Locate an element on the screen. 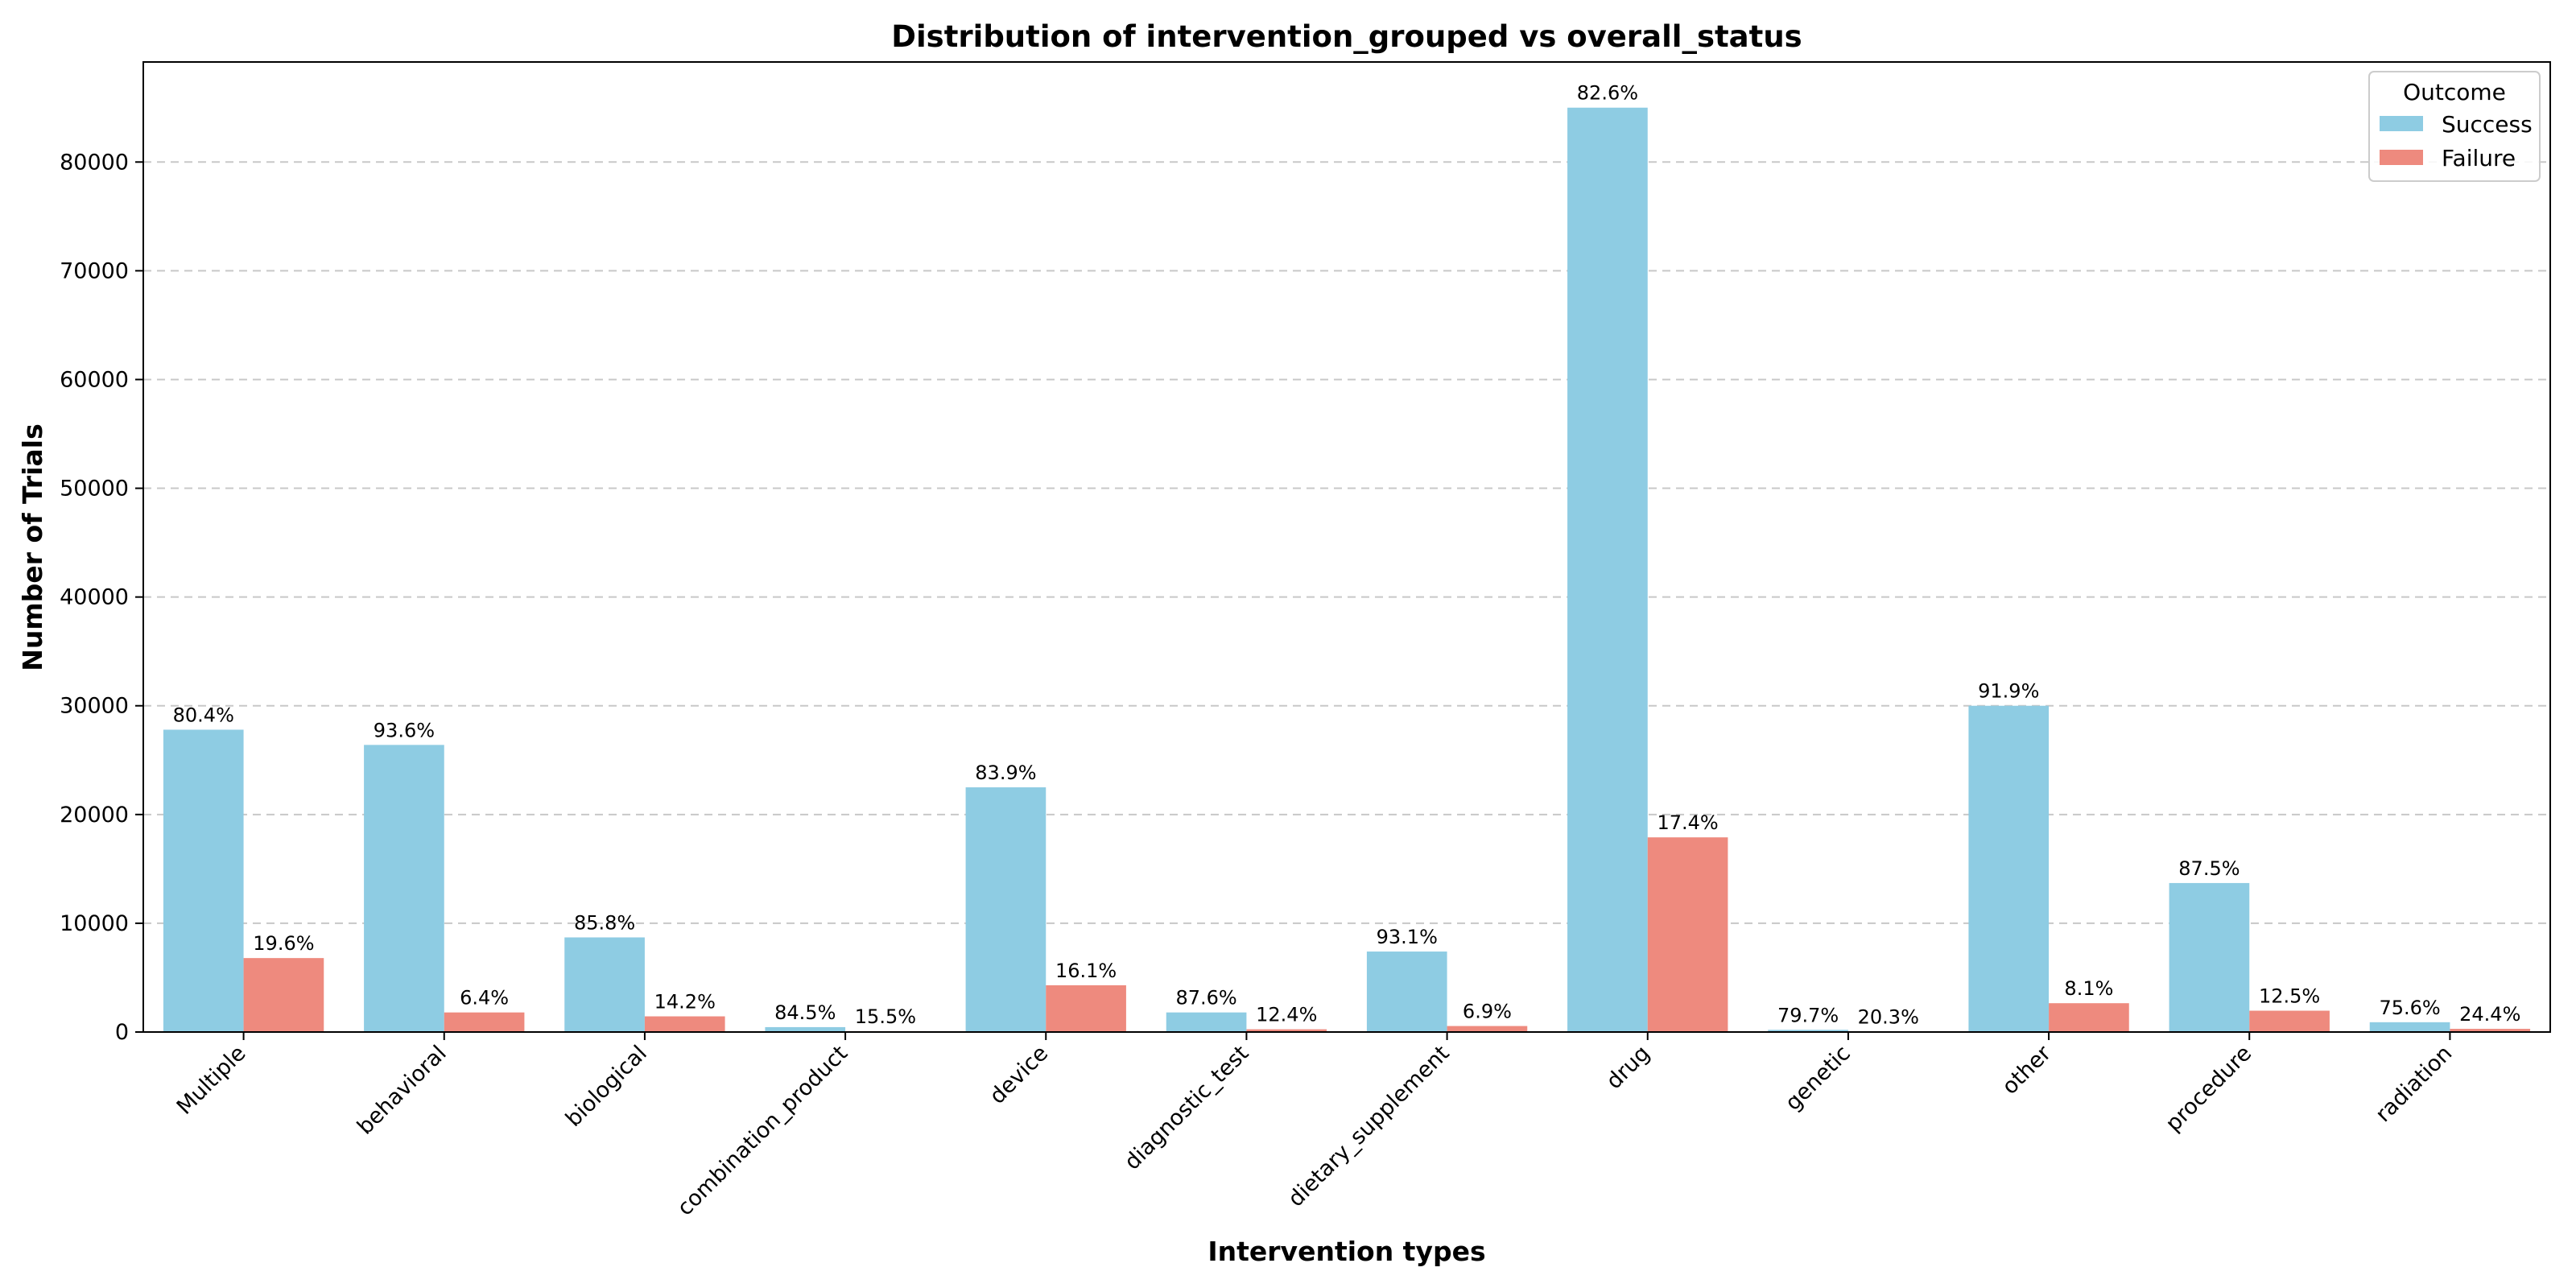 Image resolution: width=2576 pixels, height=1288 pixels. bar-label-failure-combination_product: 15.5% is located at coordinates (885, 1016).